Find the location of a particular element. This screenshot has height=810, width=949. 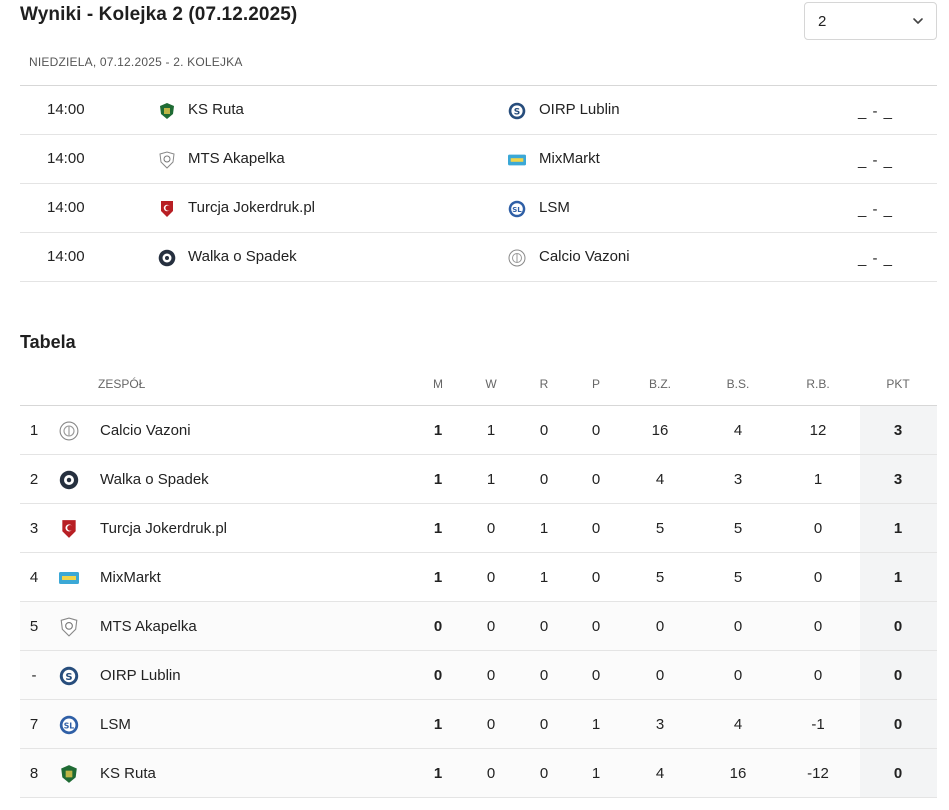

row-goals-for: 3 is located at coordinates (660, 724).